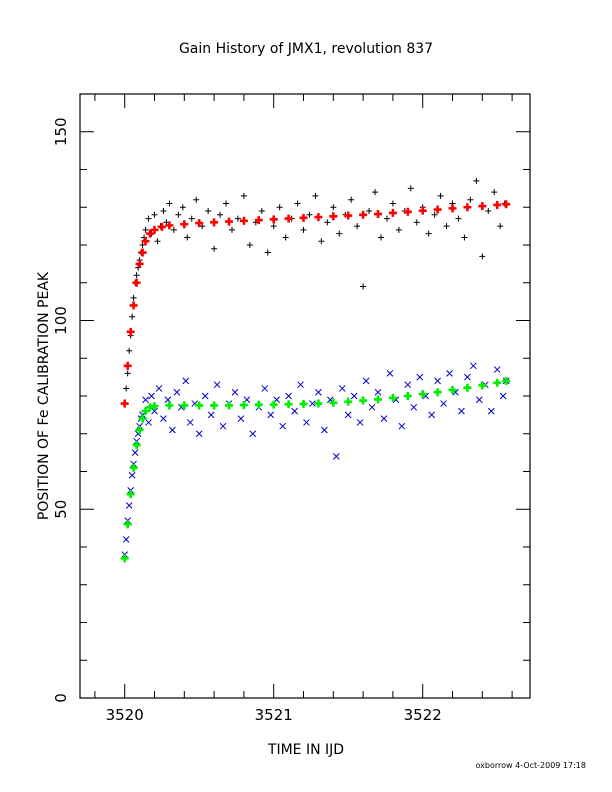 Image resolution: width=612 pixels, height=792 pixels. Describe the element at coordinates (61, 320) in the screenshot. I see `y-tick-label: 100` at that location.